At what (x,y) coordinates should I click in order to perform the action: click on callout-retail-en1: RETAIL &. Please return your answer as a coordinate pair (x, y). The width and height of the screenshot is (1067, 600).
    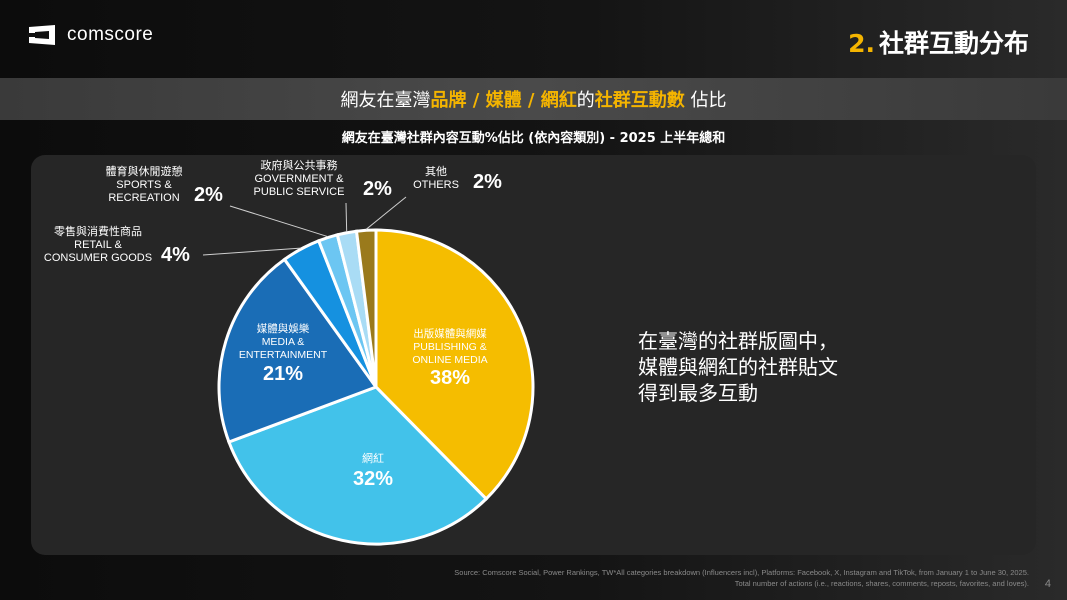
    Looking at the image, I should click on (98, 245).